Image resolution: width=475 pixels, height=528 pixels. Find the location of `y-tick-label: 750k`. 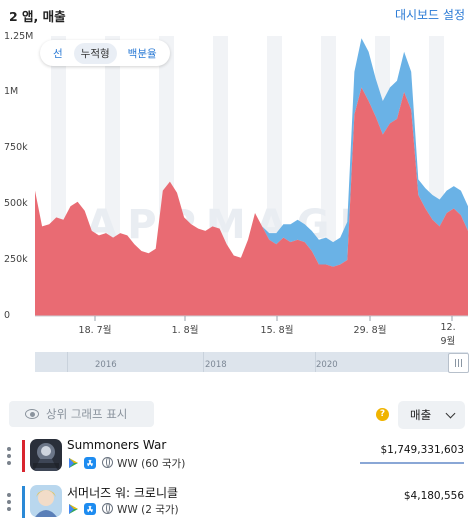

y-tick-label: 750k is located at coordinates (16, 147).